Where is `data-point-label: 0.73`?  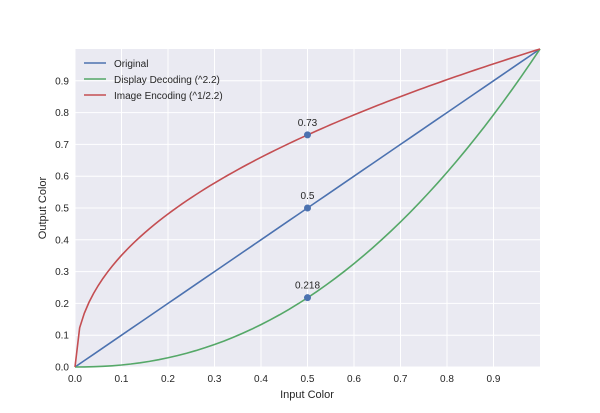
data-point-label: 0.73 is located at coordinates (308, 123).